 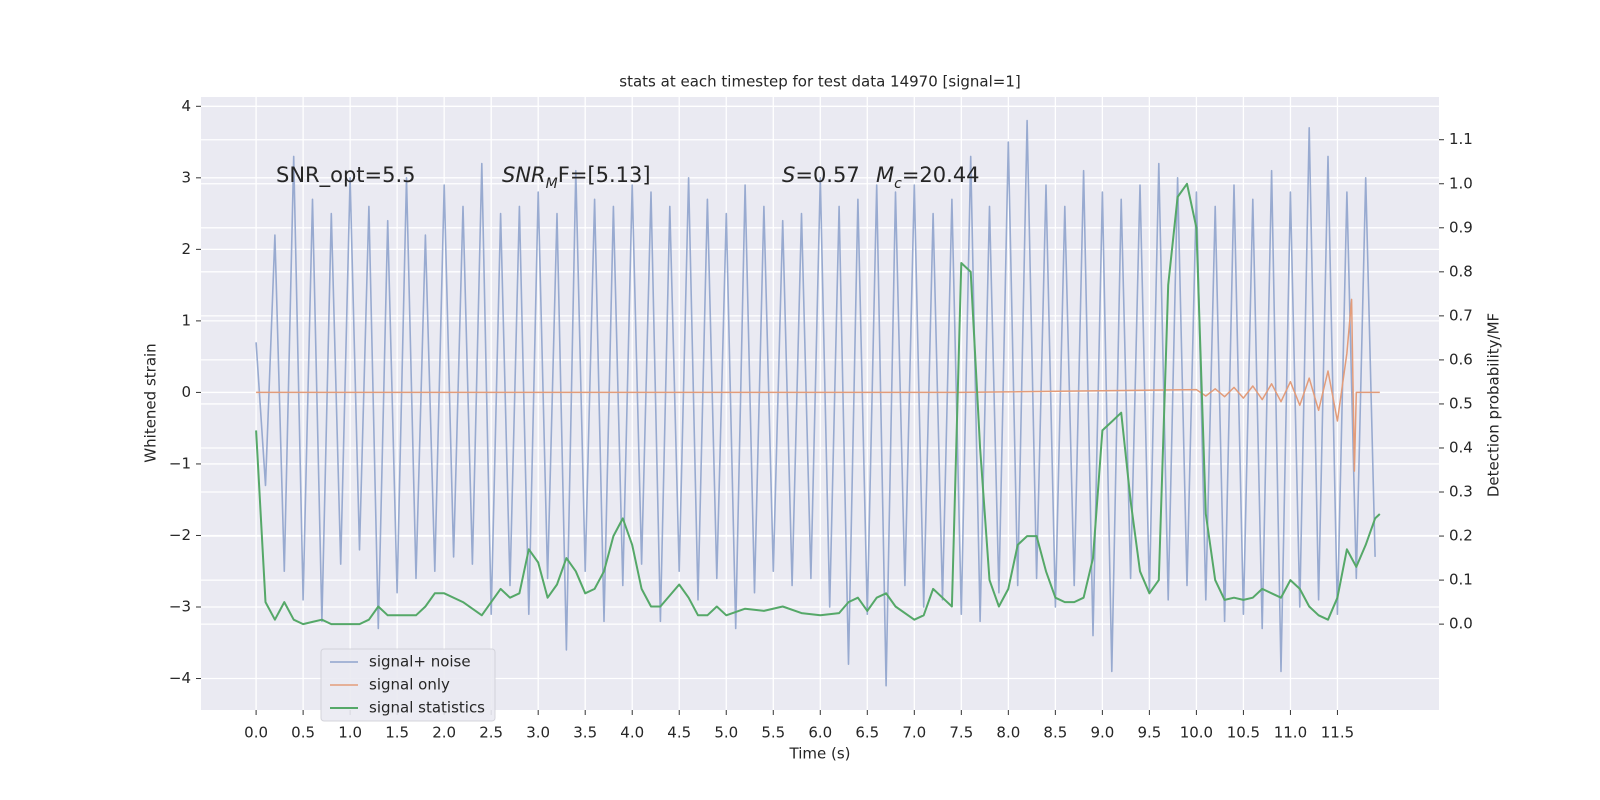 What do you see at coordinates (726, 733) in the screenshot?
I see `x-tick-label: 5.0` at bounding box center [726, 733].